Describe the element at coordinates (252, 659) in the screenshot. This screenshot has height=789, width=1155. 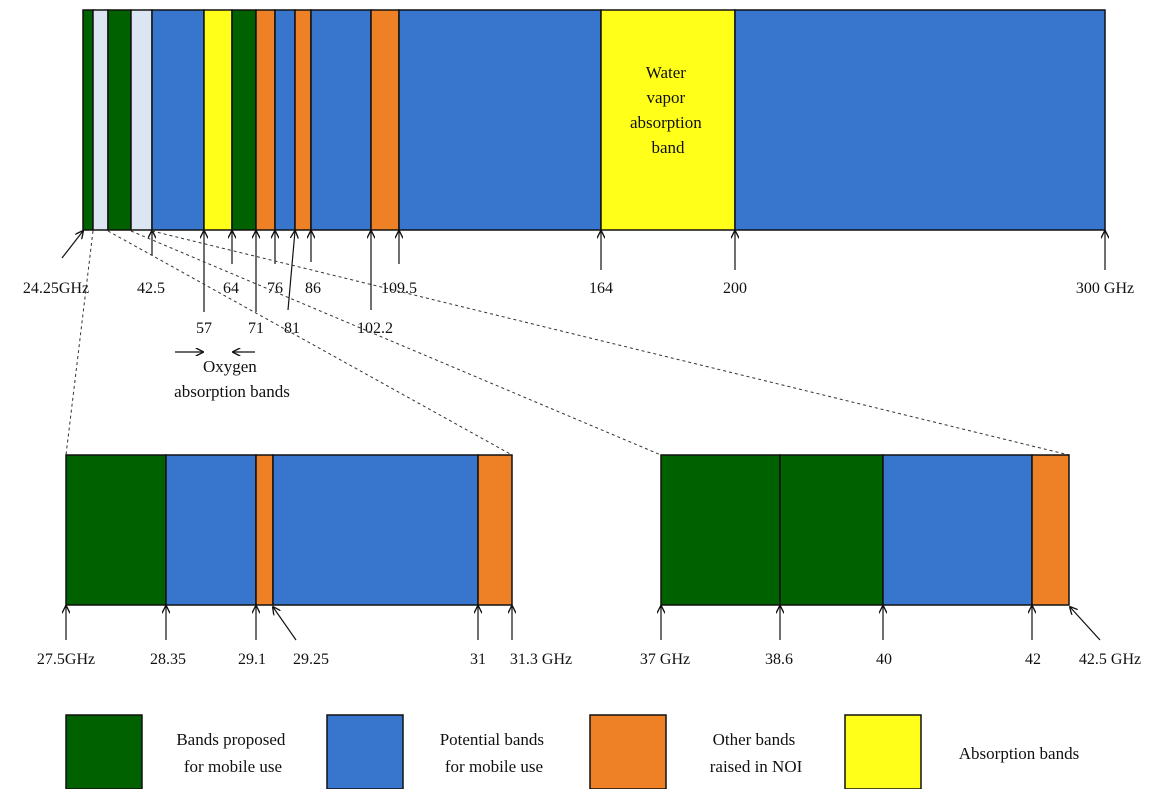
I see `zoom-left-label-29-1: 29.1` at that location.